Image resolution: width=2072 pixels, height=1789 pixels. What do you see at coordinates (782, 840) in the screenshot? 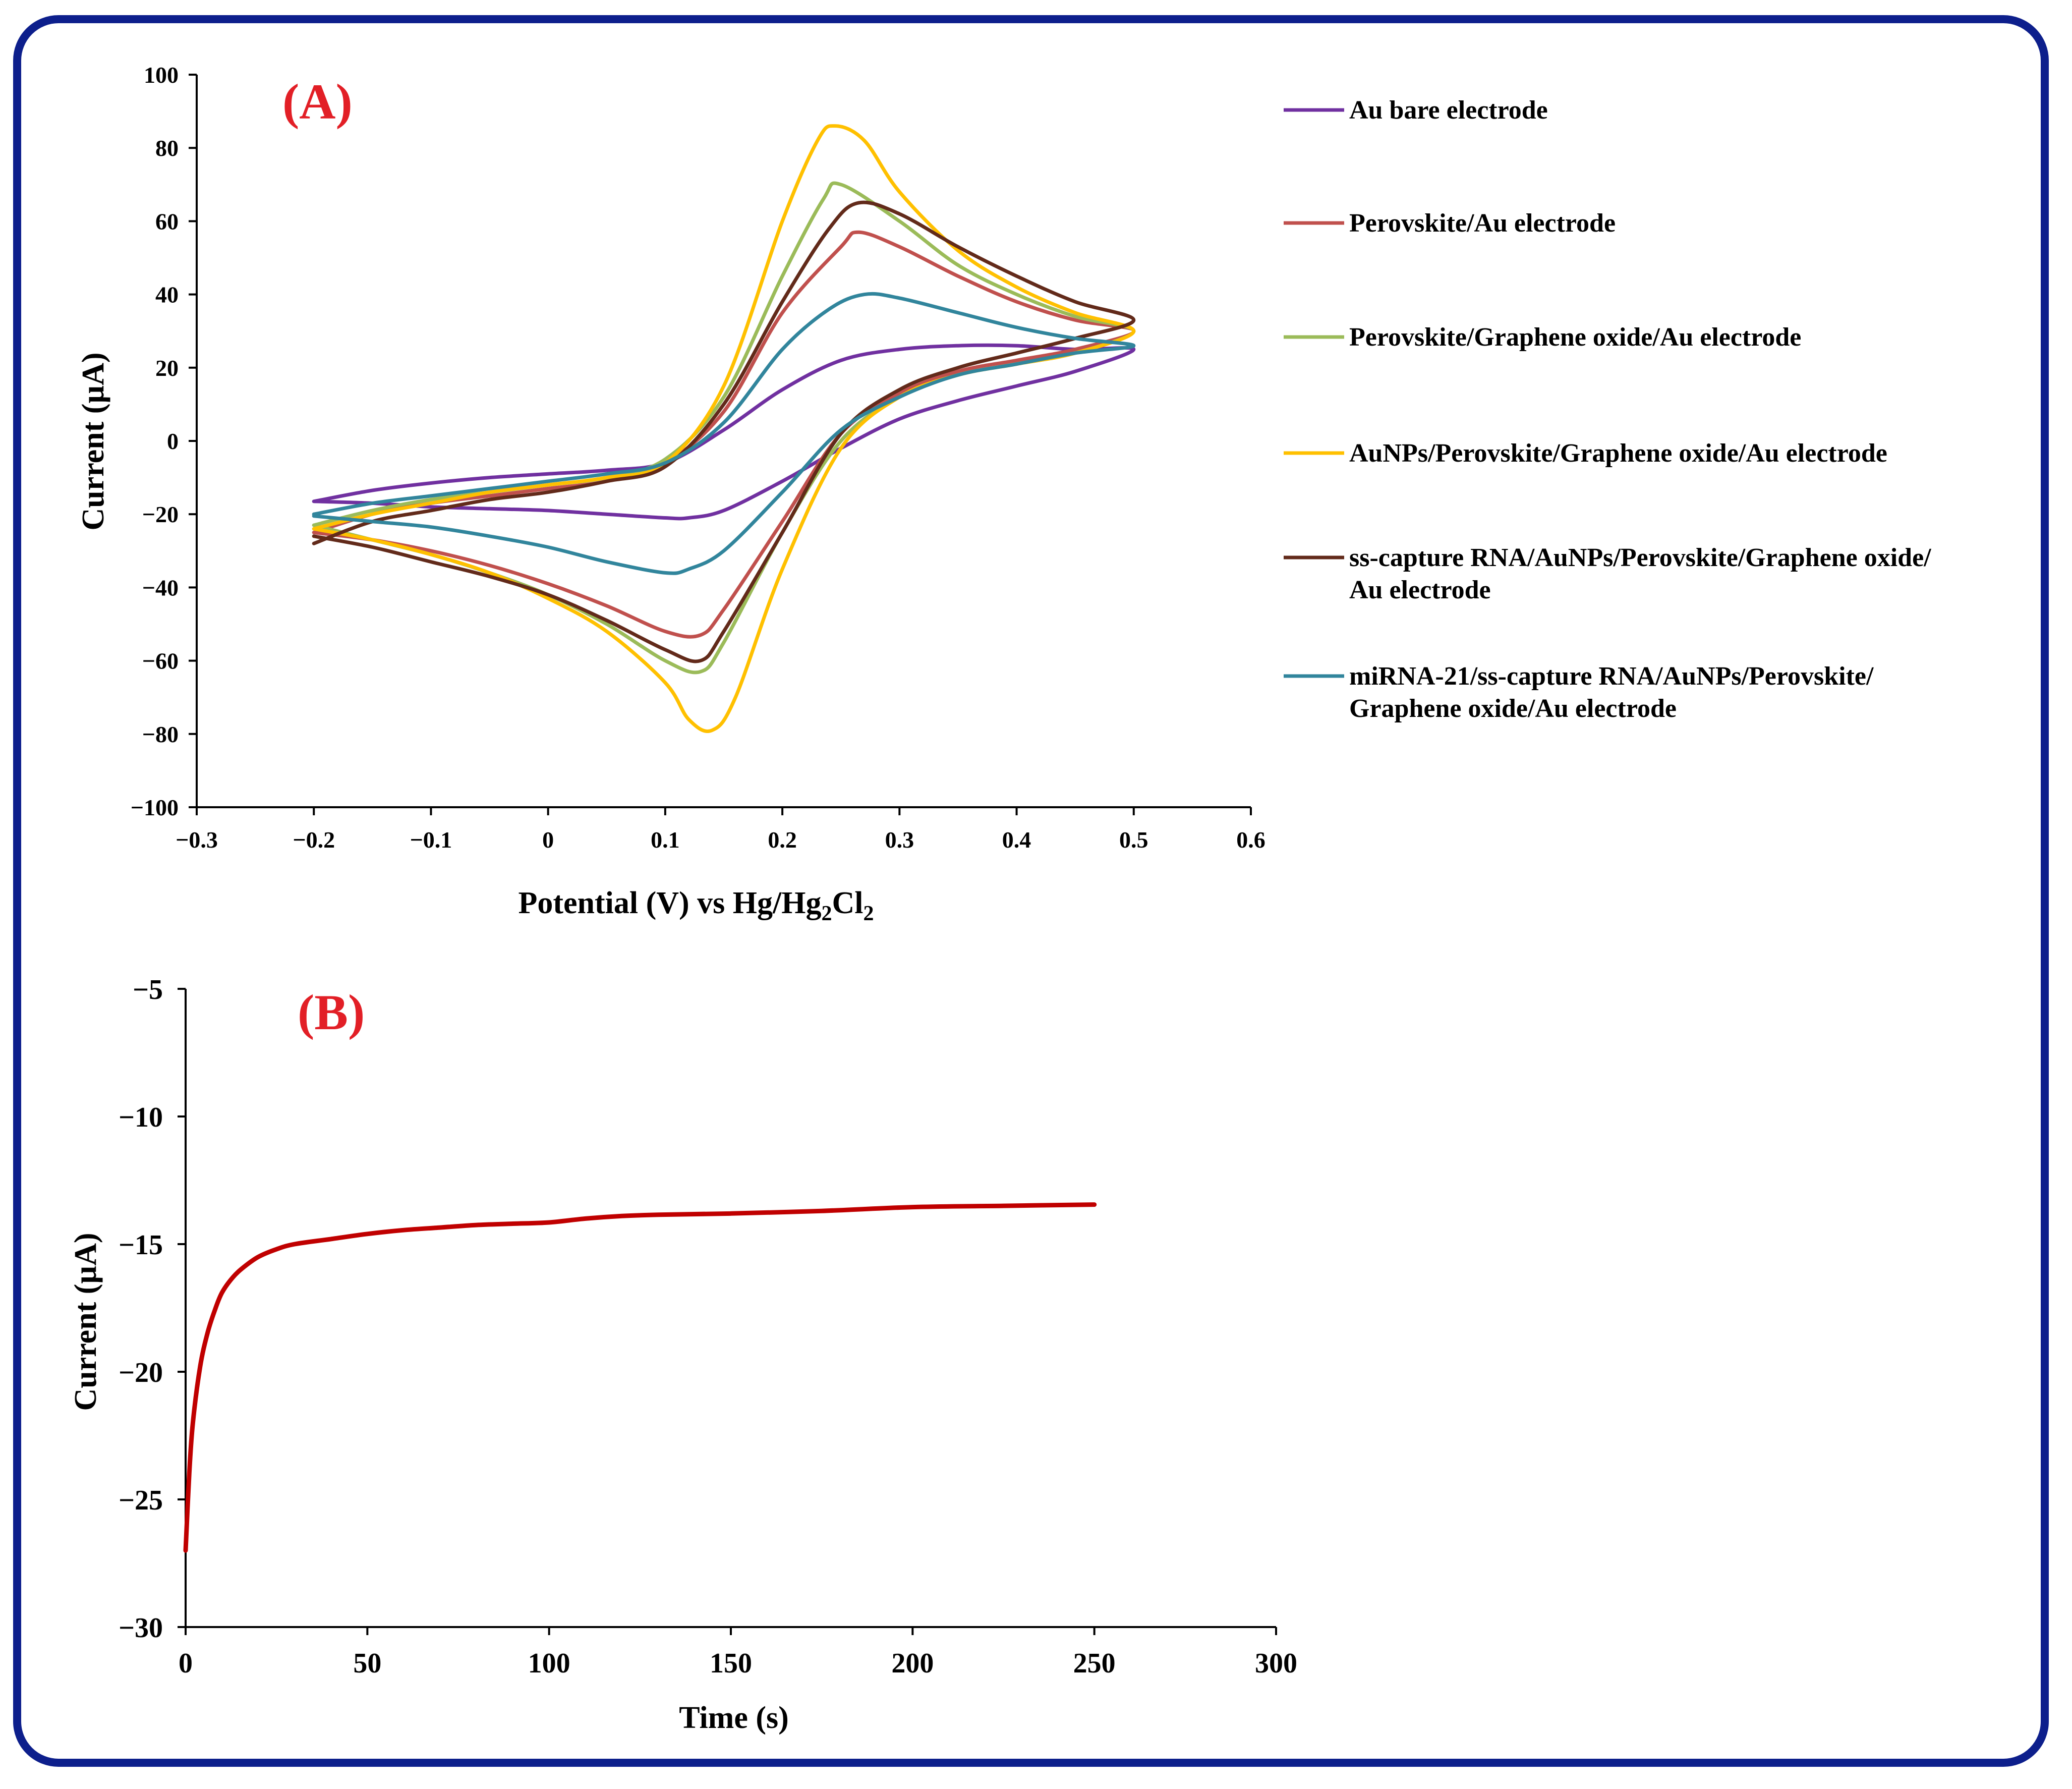
I see `panel-a-x-tick-label: 0.2` at bounding box center [782, 840].